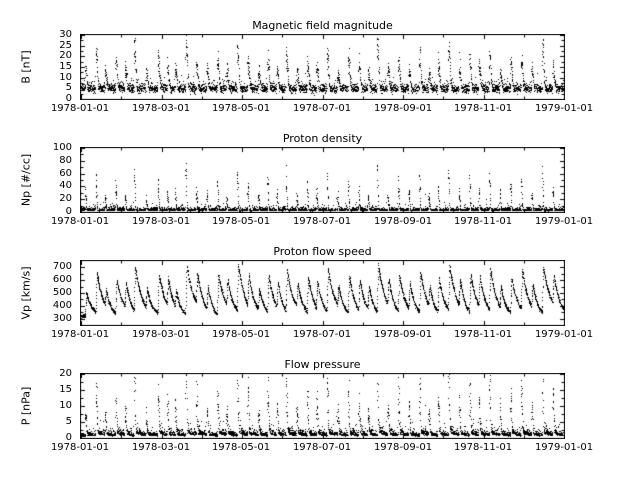  I want to click on y-tick-label: 700, so click(62, 266).